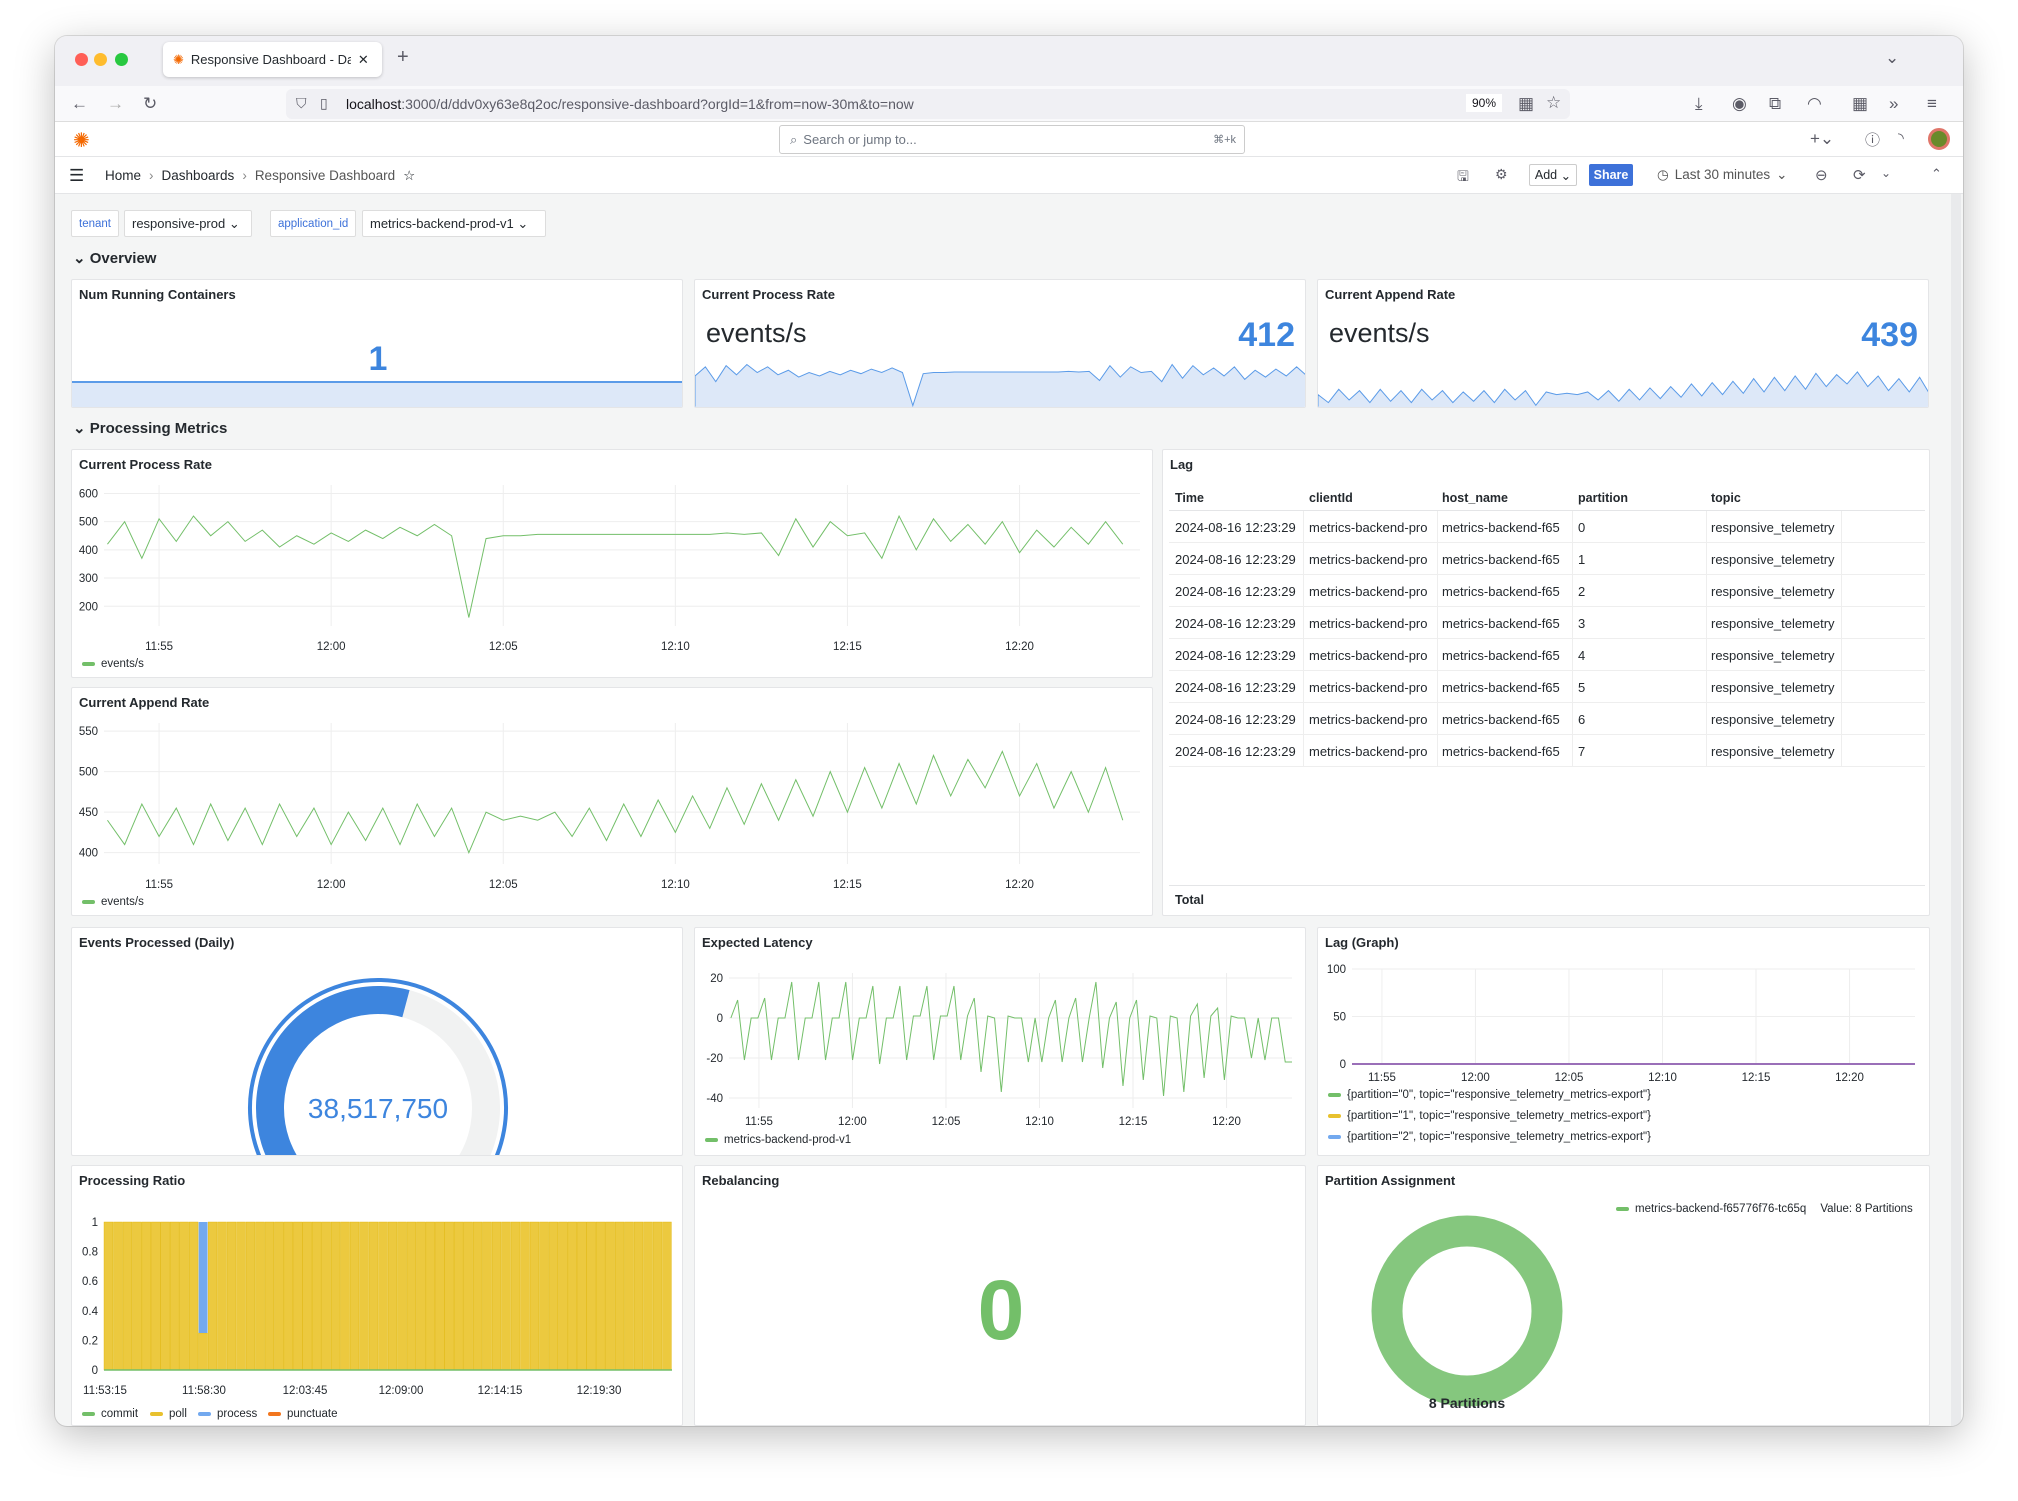 This screenshot has height=1501, width=2018. I want to click on variable-select-application-id: metrics-backend-prod-v1 ⌄, so click(454, 223).